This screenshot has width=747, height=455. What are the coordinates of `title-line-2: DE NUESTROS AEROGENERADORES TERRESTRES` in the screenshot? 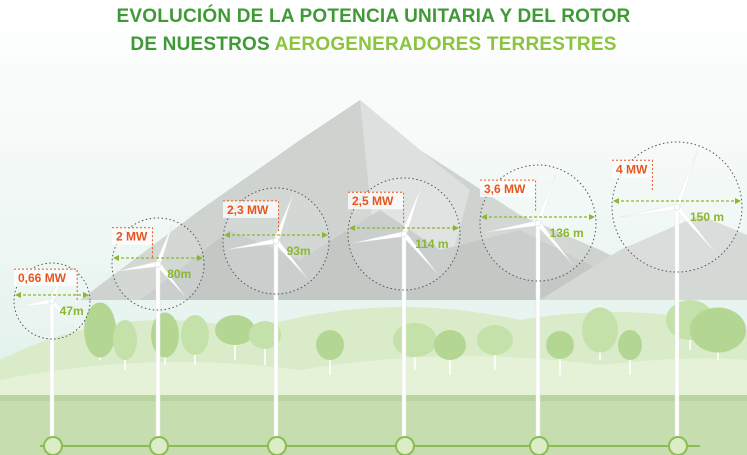 It's located at (373, 45).